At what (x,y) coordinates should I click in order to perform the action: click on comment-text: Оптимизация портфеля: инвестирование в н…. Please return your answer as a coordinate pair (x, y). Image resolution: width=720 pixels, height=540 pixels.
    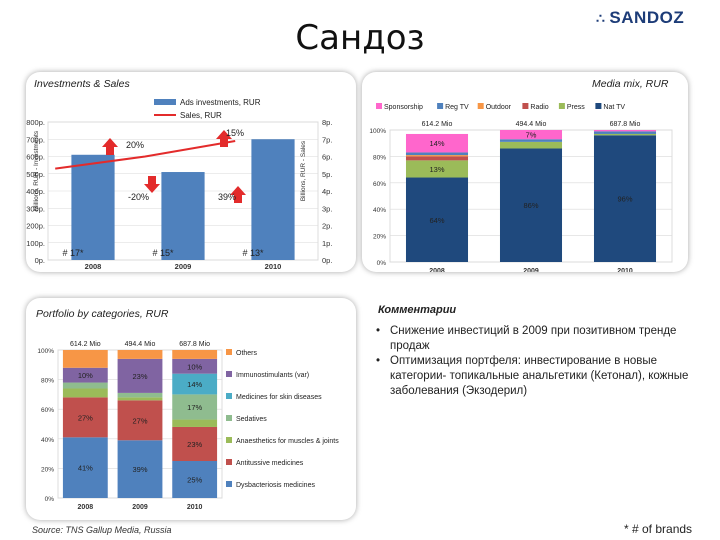
    Looking at the image, I should click on (539, 376).